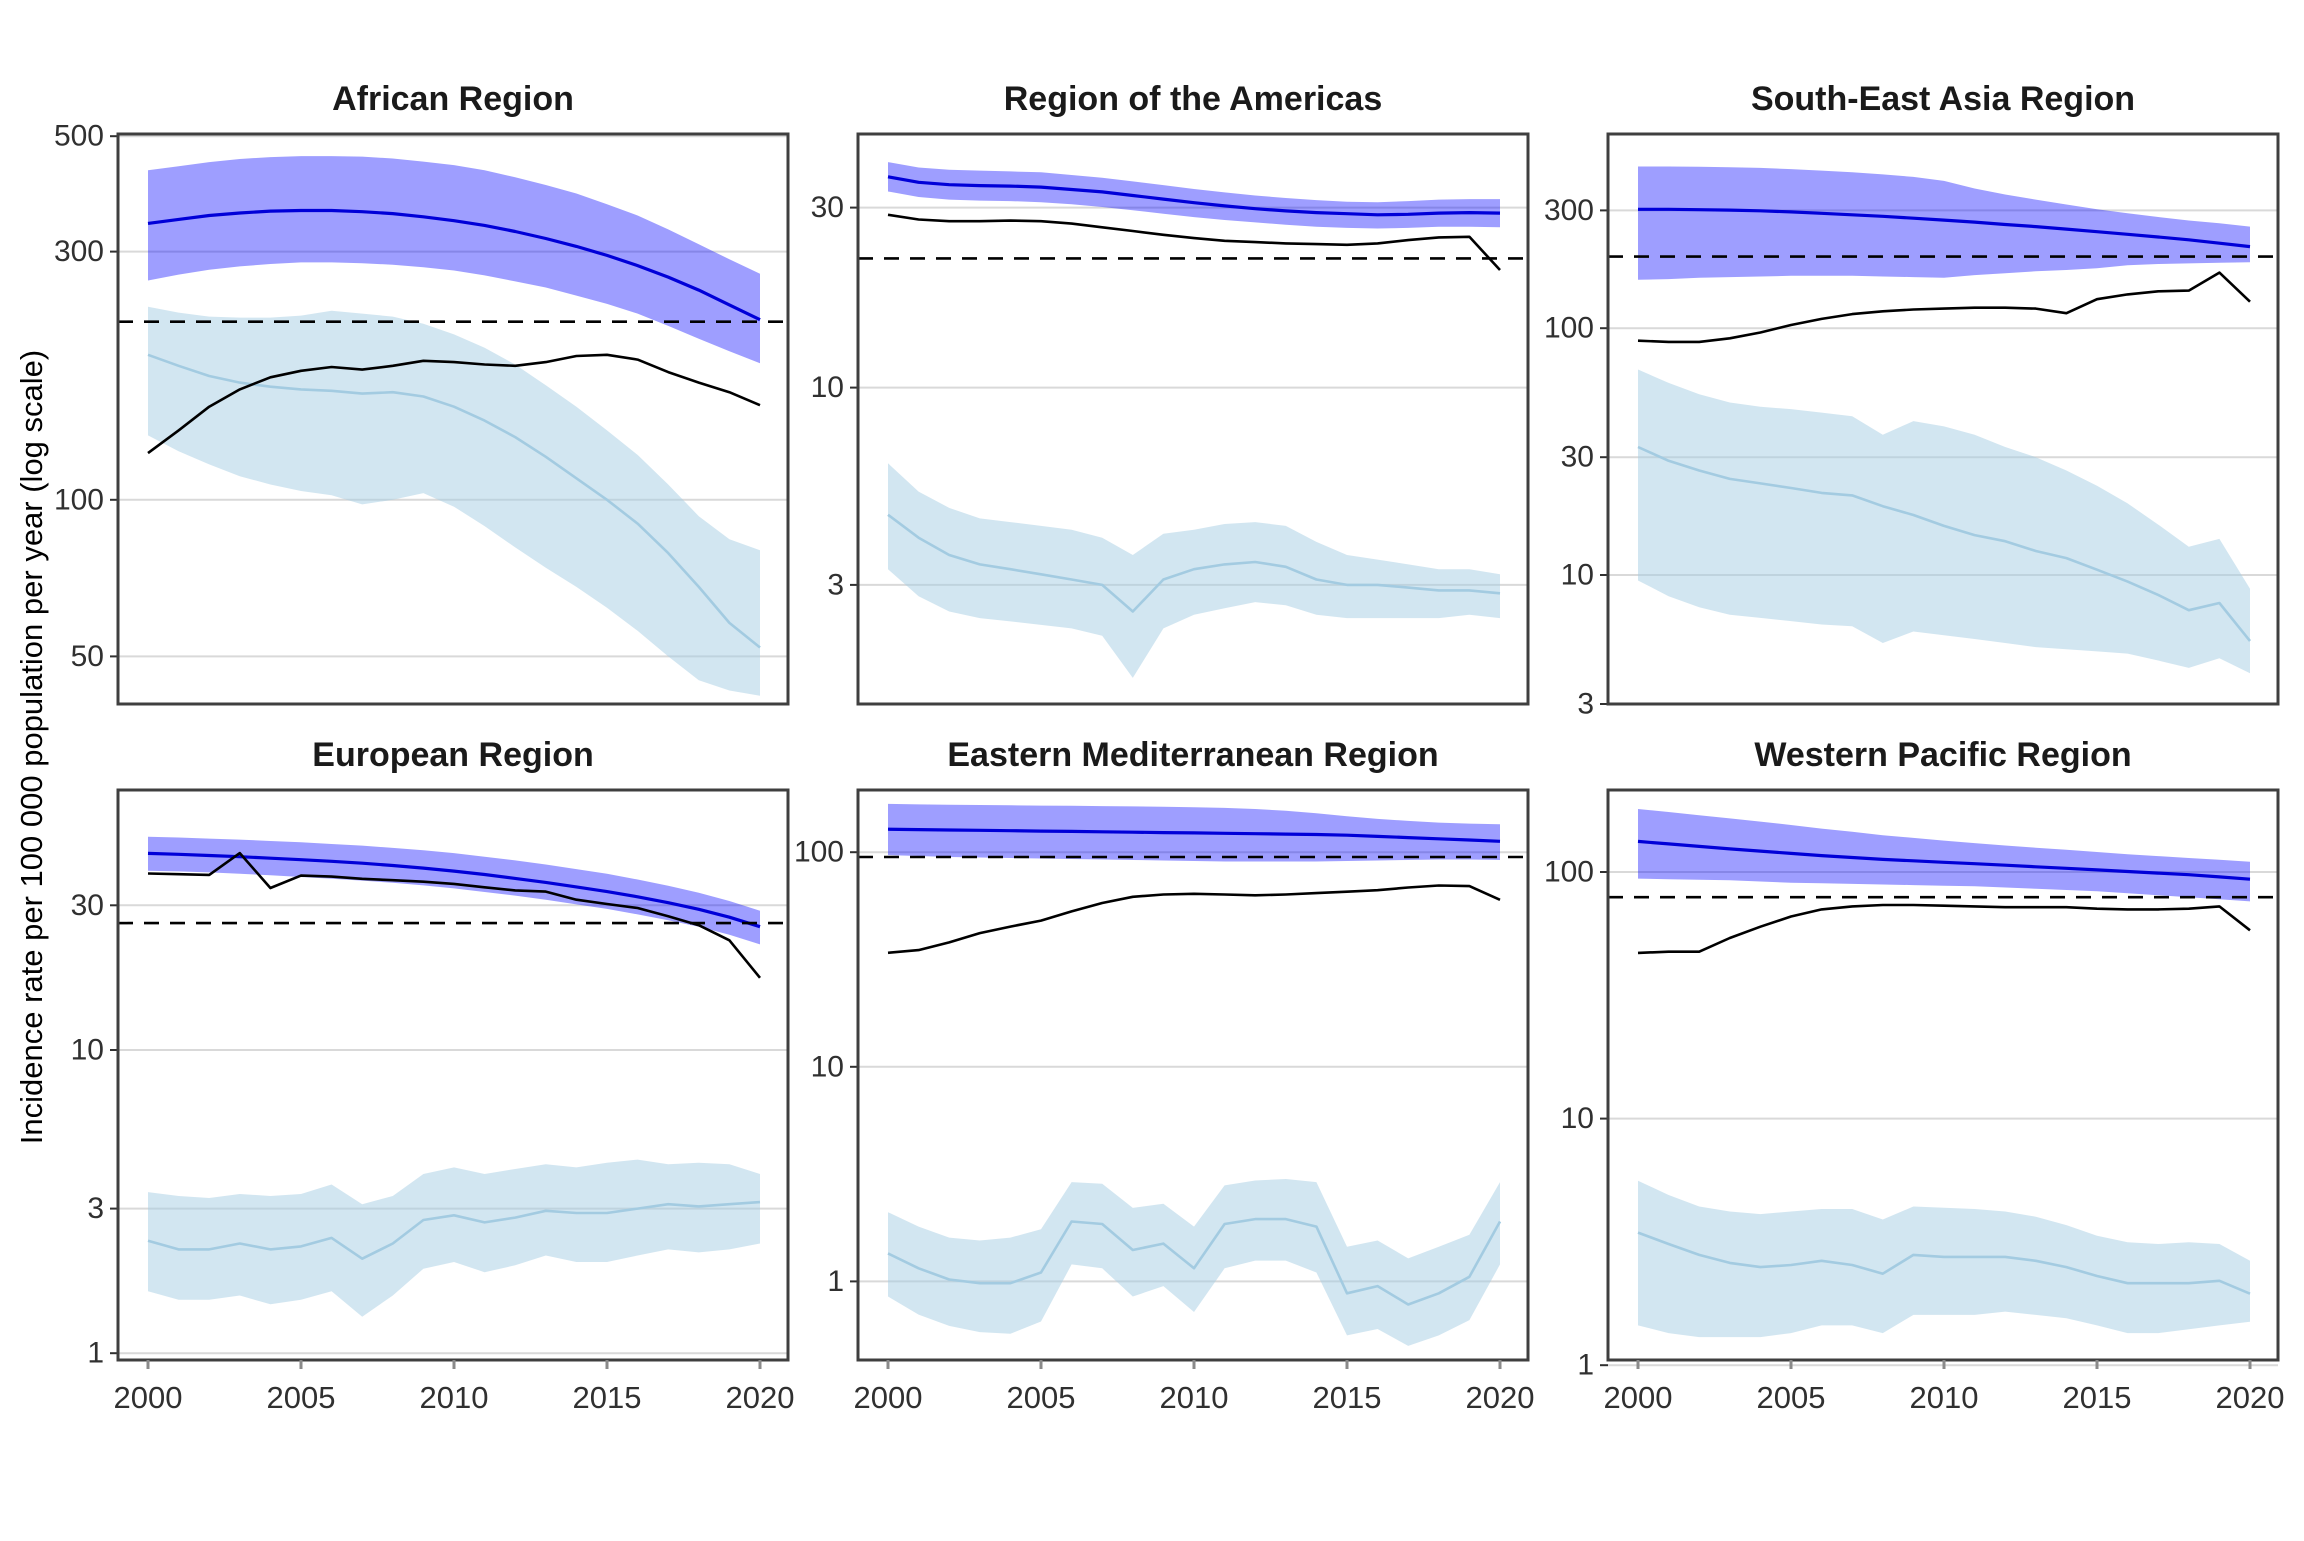  I want to click on panel-title: European Region, so click(452, 755).